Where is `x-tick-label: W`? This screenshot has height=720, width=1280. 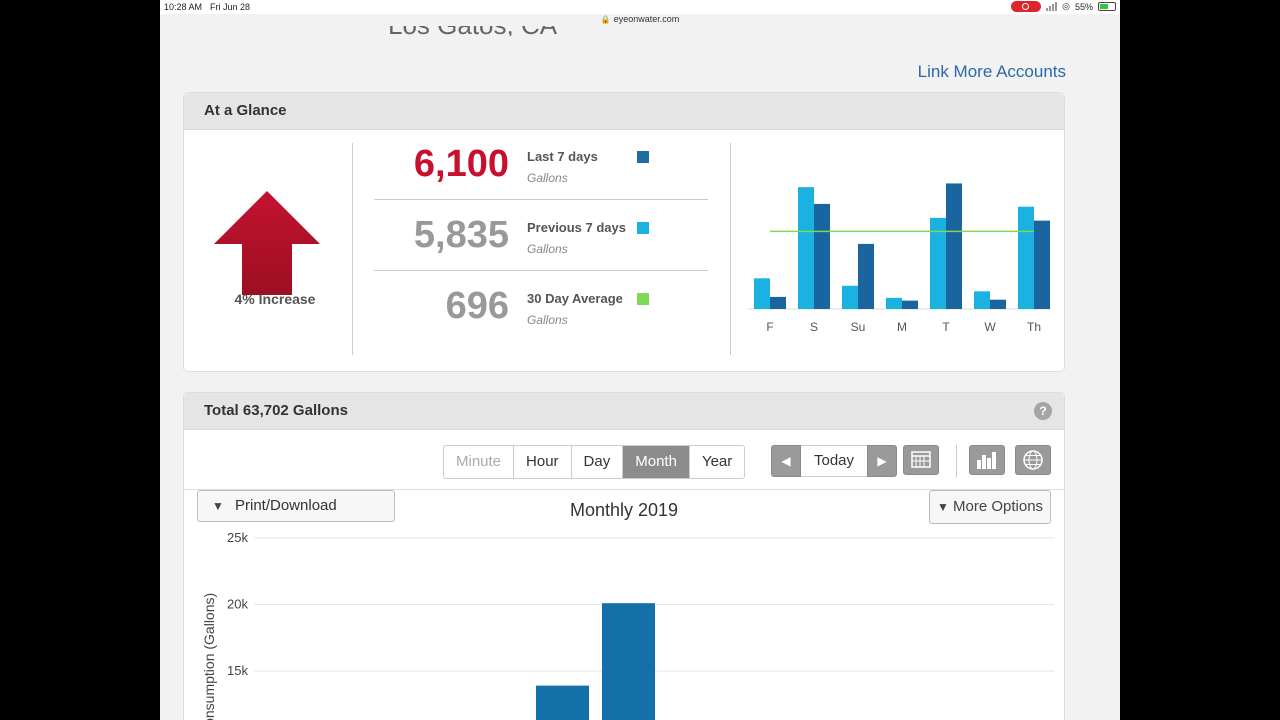 x-tick-label: W is located at coordinates (990, 327).